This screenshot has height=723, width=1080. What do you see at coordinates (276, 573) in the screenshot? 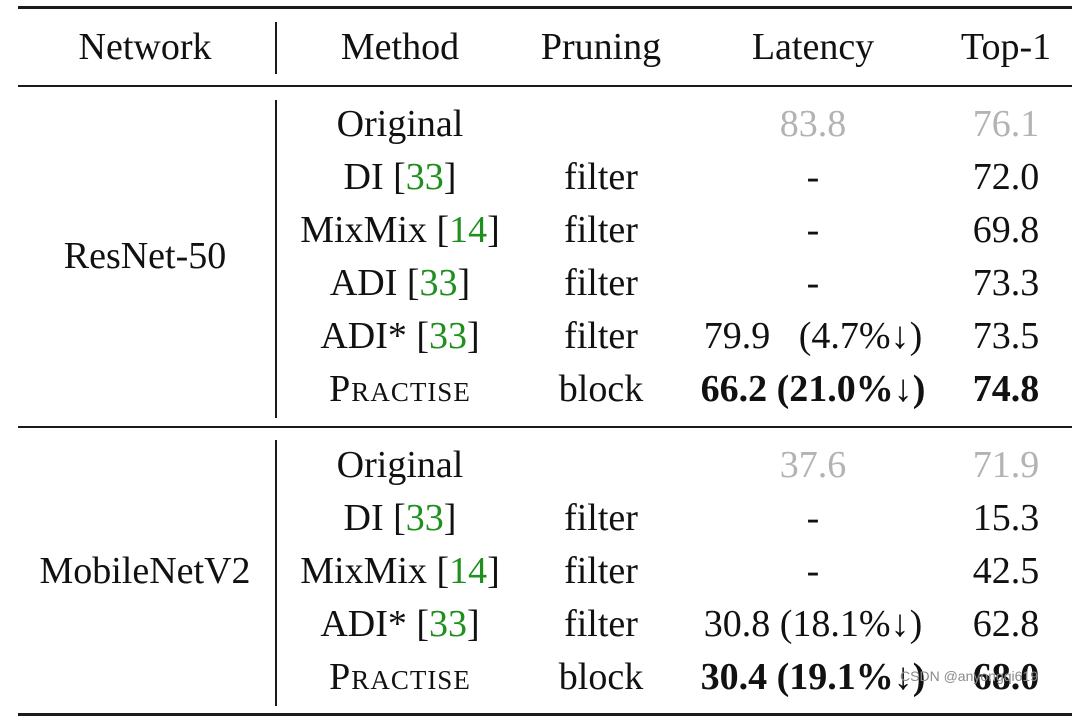
I see `group2-vertical-rule` at bounding box center [276, 573].